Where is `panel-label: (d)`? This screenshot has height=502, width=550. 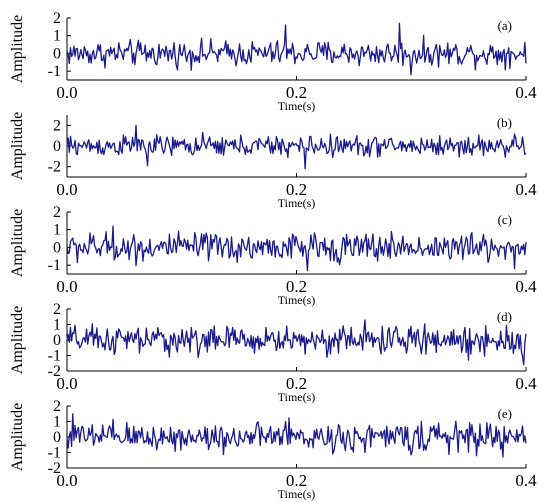 panel-label: (d) is located at coordinates (504, 316).